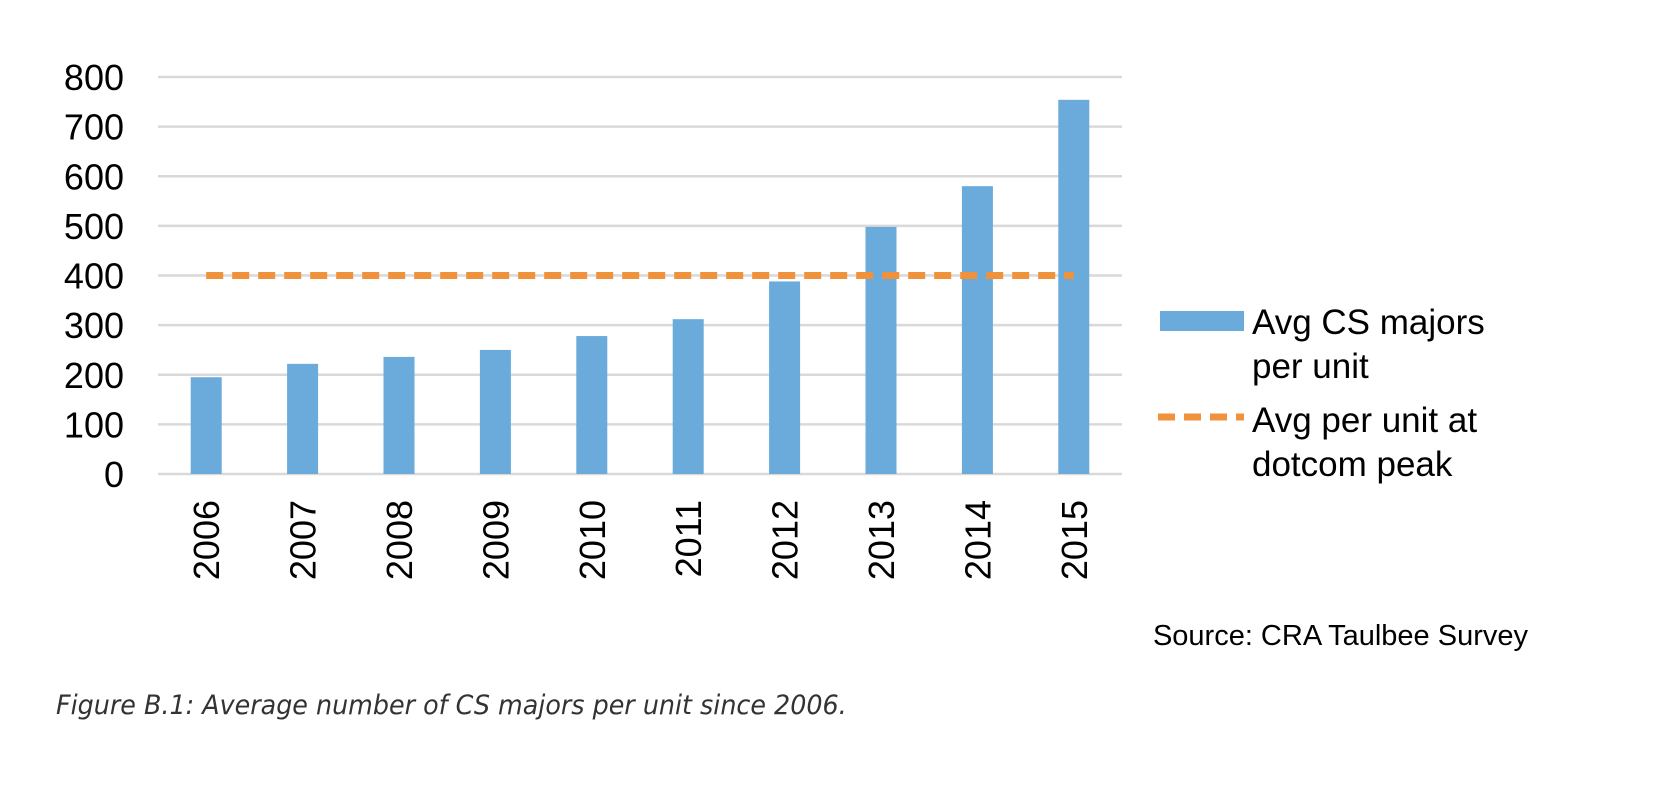 This screenshot has width=1656, height=804. What do you see at coordinates (94, 77) in the screenshot?
I see `y-tick-label: 800` at bounding box center [94, 77].